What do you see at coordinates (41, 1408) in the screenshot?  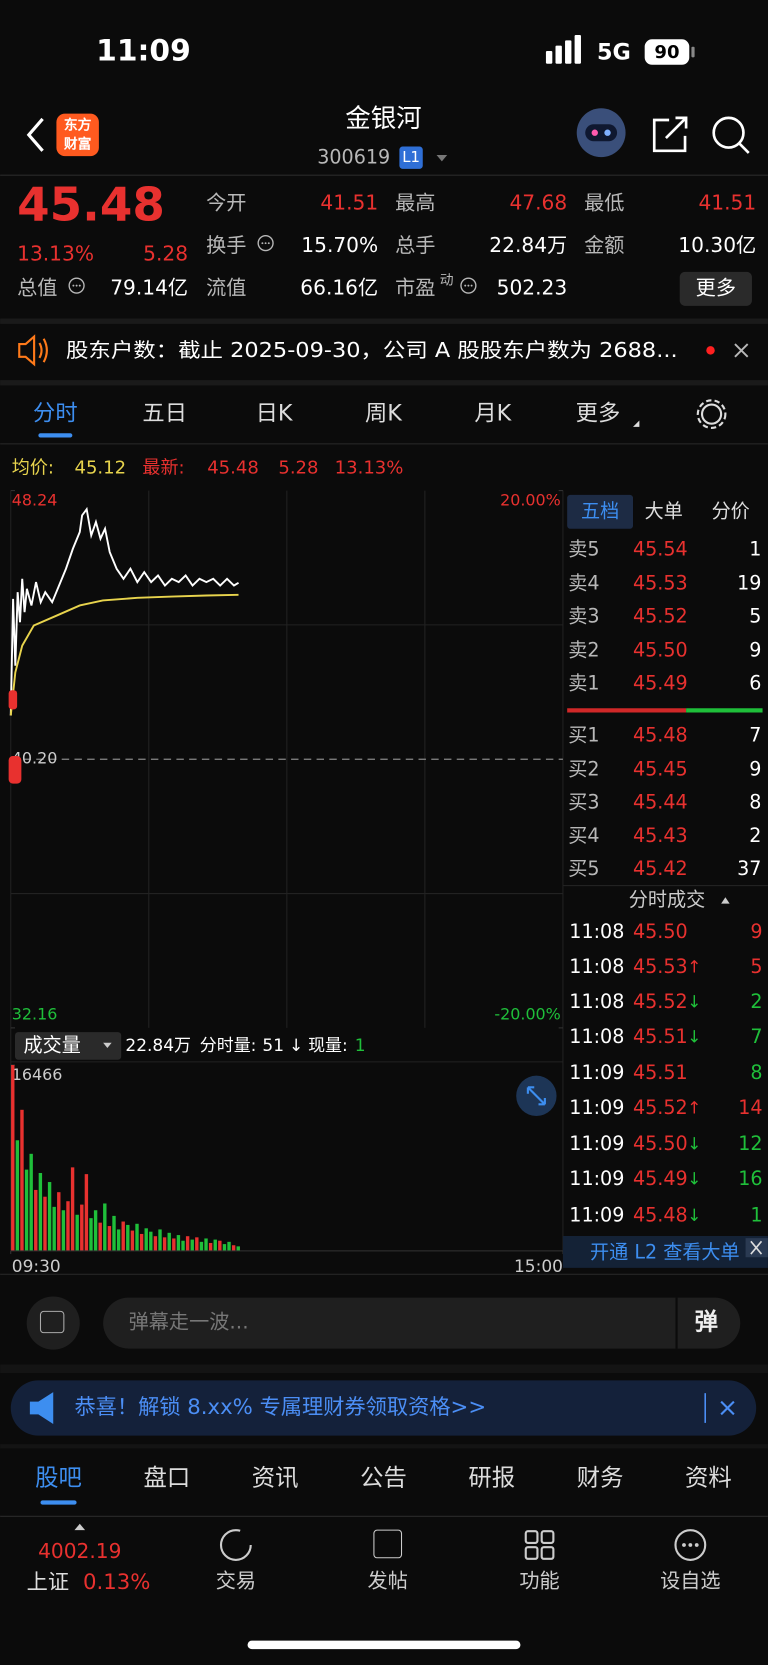 I see `megaphone-icon` at bounding box center [41, 1408].